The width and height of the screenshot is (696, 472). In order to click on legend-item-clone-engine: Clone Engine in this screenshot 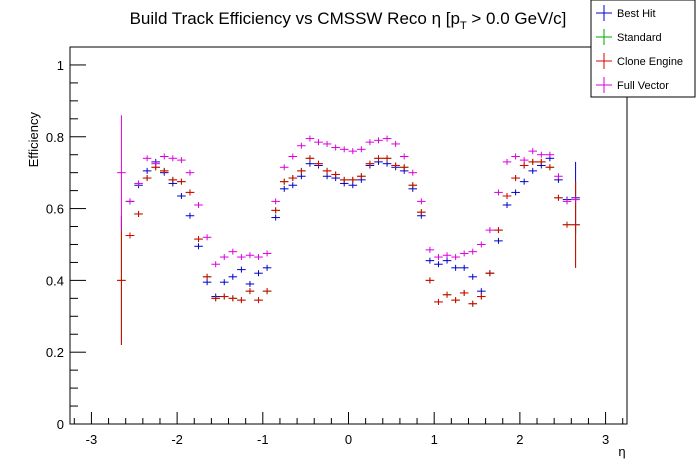, I will do `click(639, 61)`.